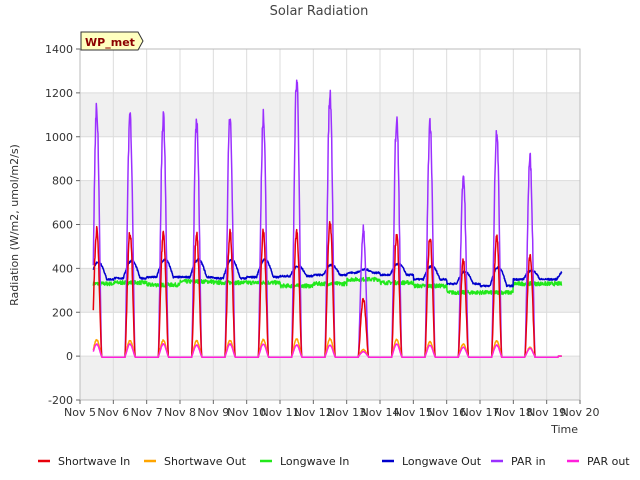 This screenshot has width=640, height=480. Describe the element at coordinates (280, 412) in the screenshot. I see `x-tick-label: Nov 11` at that location.